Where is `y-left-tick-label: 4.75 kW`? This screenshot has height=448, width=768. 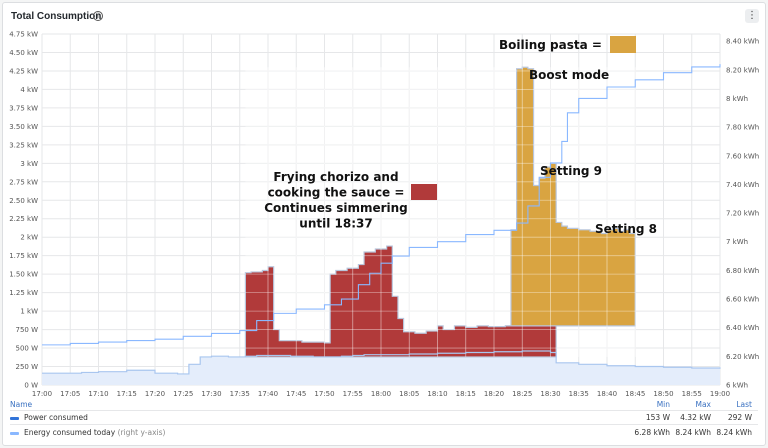 y-left-tick-label: 4.75 kW is located at coordinates (23, 35).